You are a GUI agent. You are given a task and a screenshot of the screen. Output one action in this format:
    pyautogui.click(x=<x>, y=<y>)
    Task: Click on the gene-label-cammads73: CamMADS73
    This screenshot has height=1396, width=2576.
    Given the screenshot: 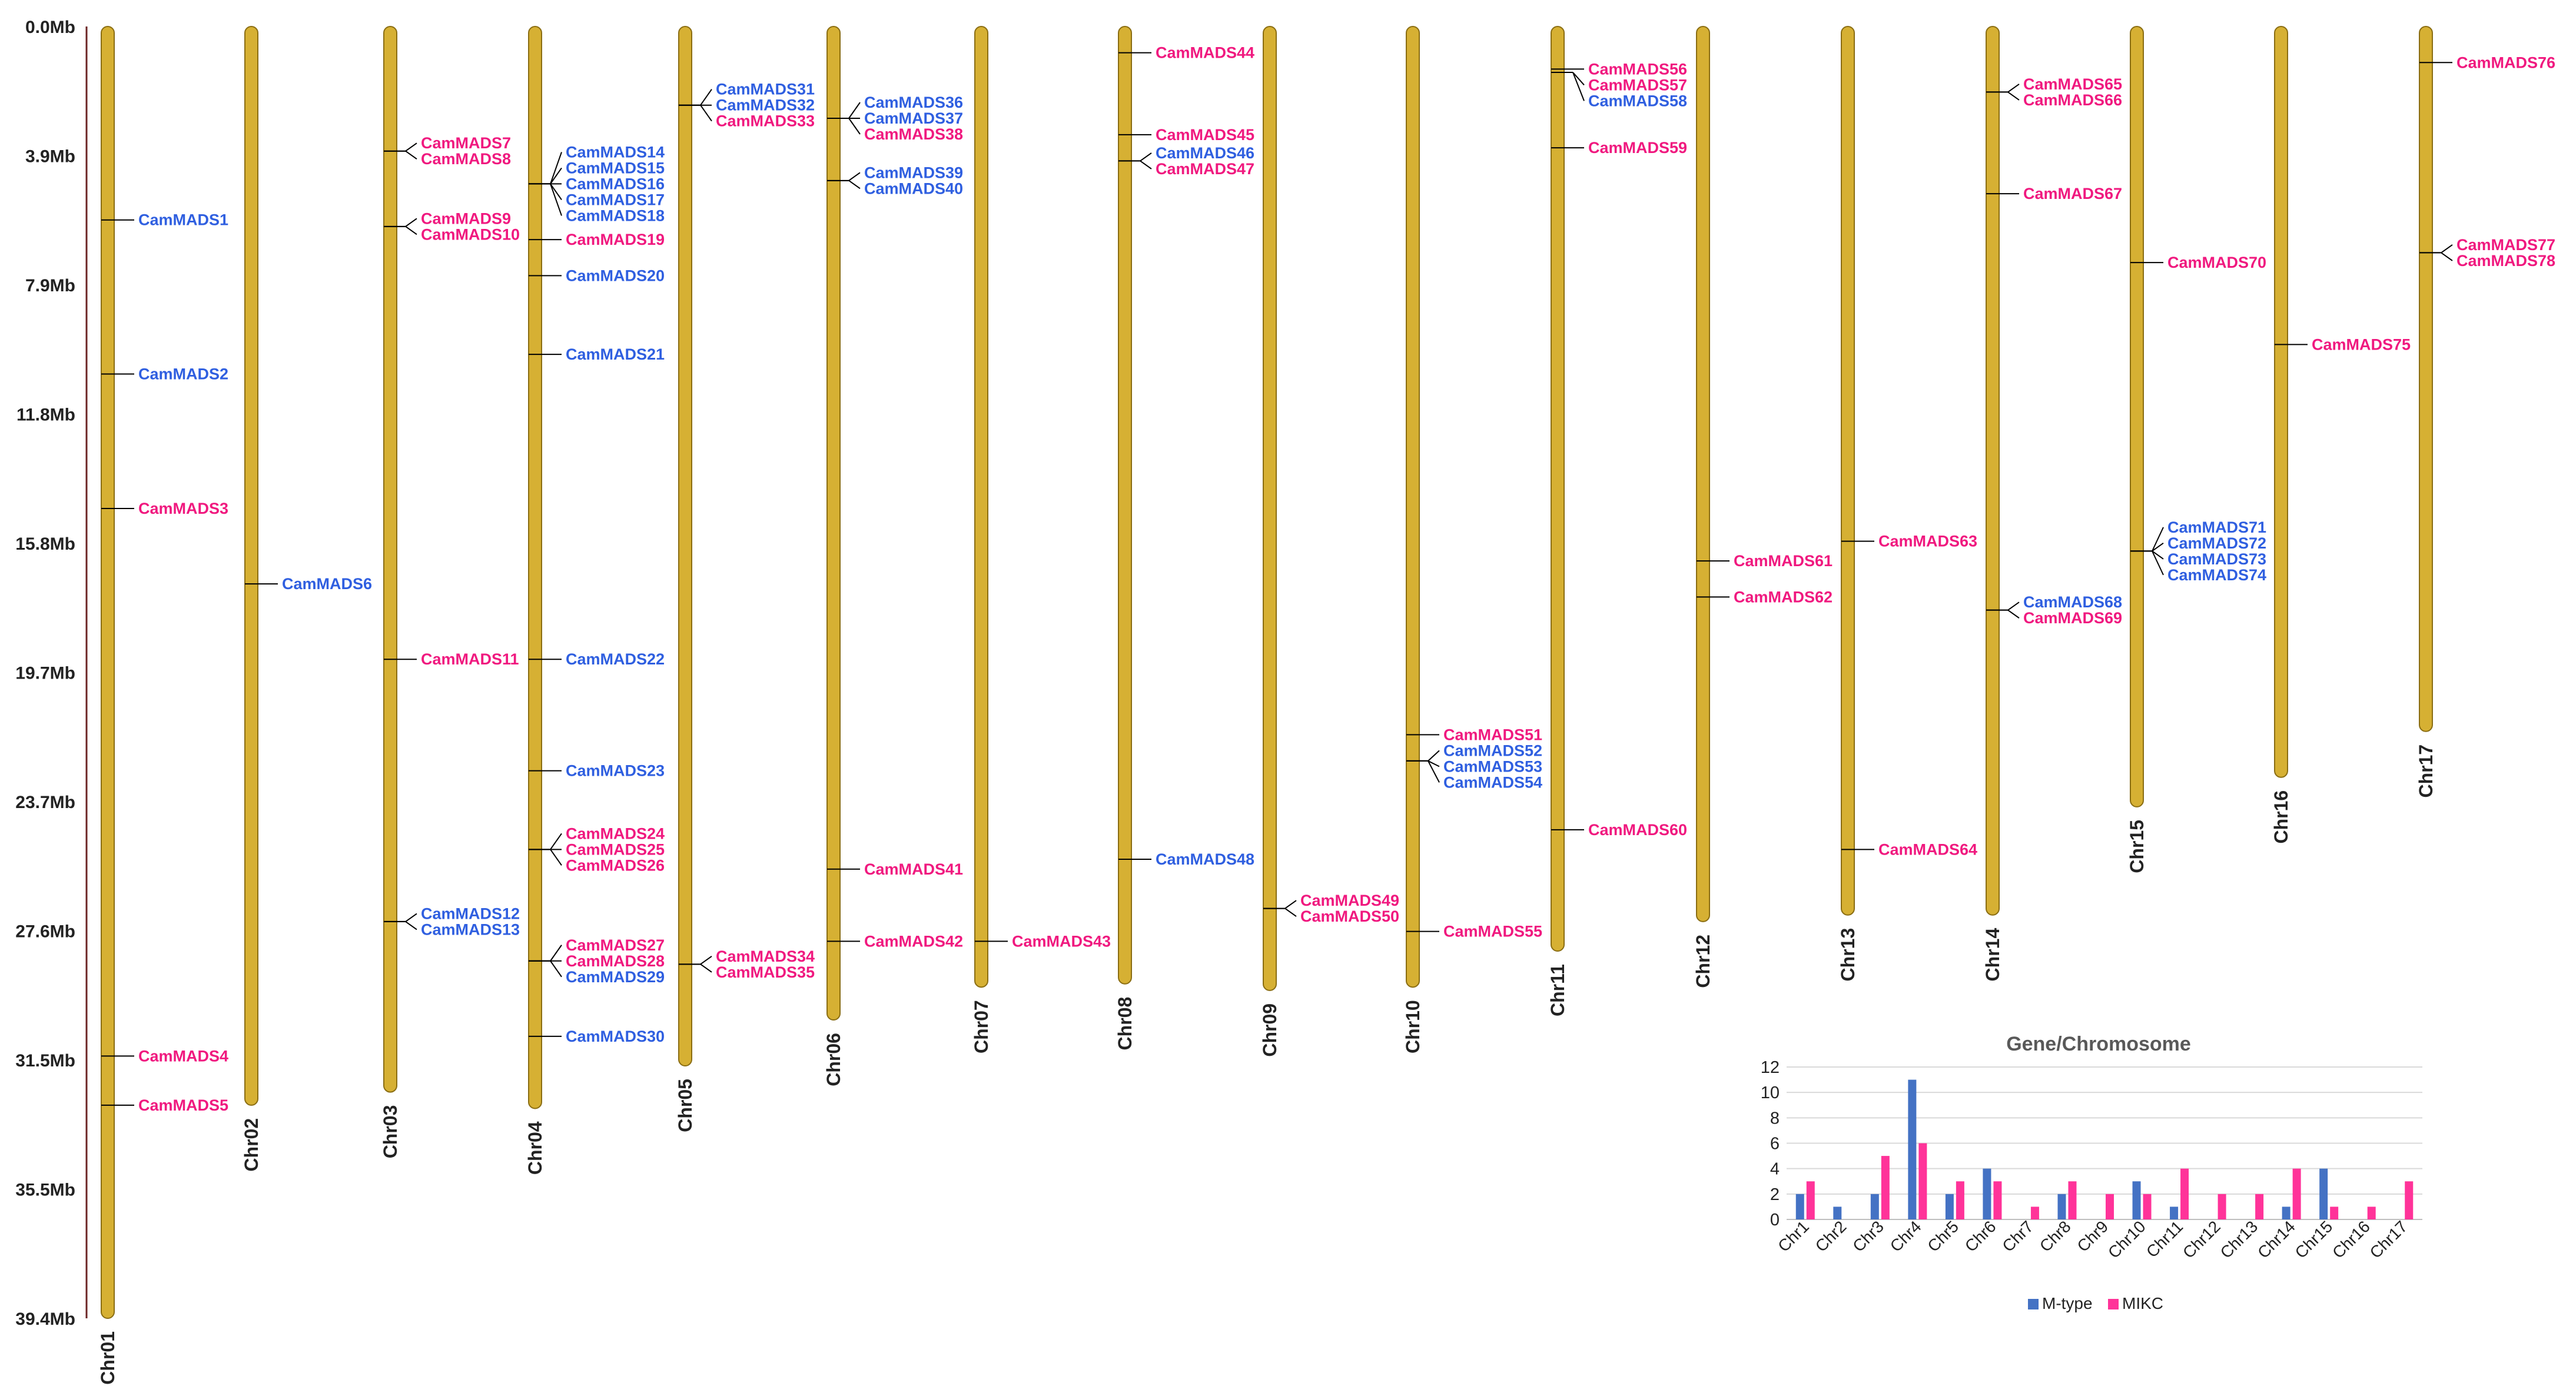 What is the action you would take?
    pyautogui.click(x=2216, y=559)
    